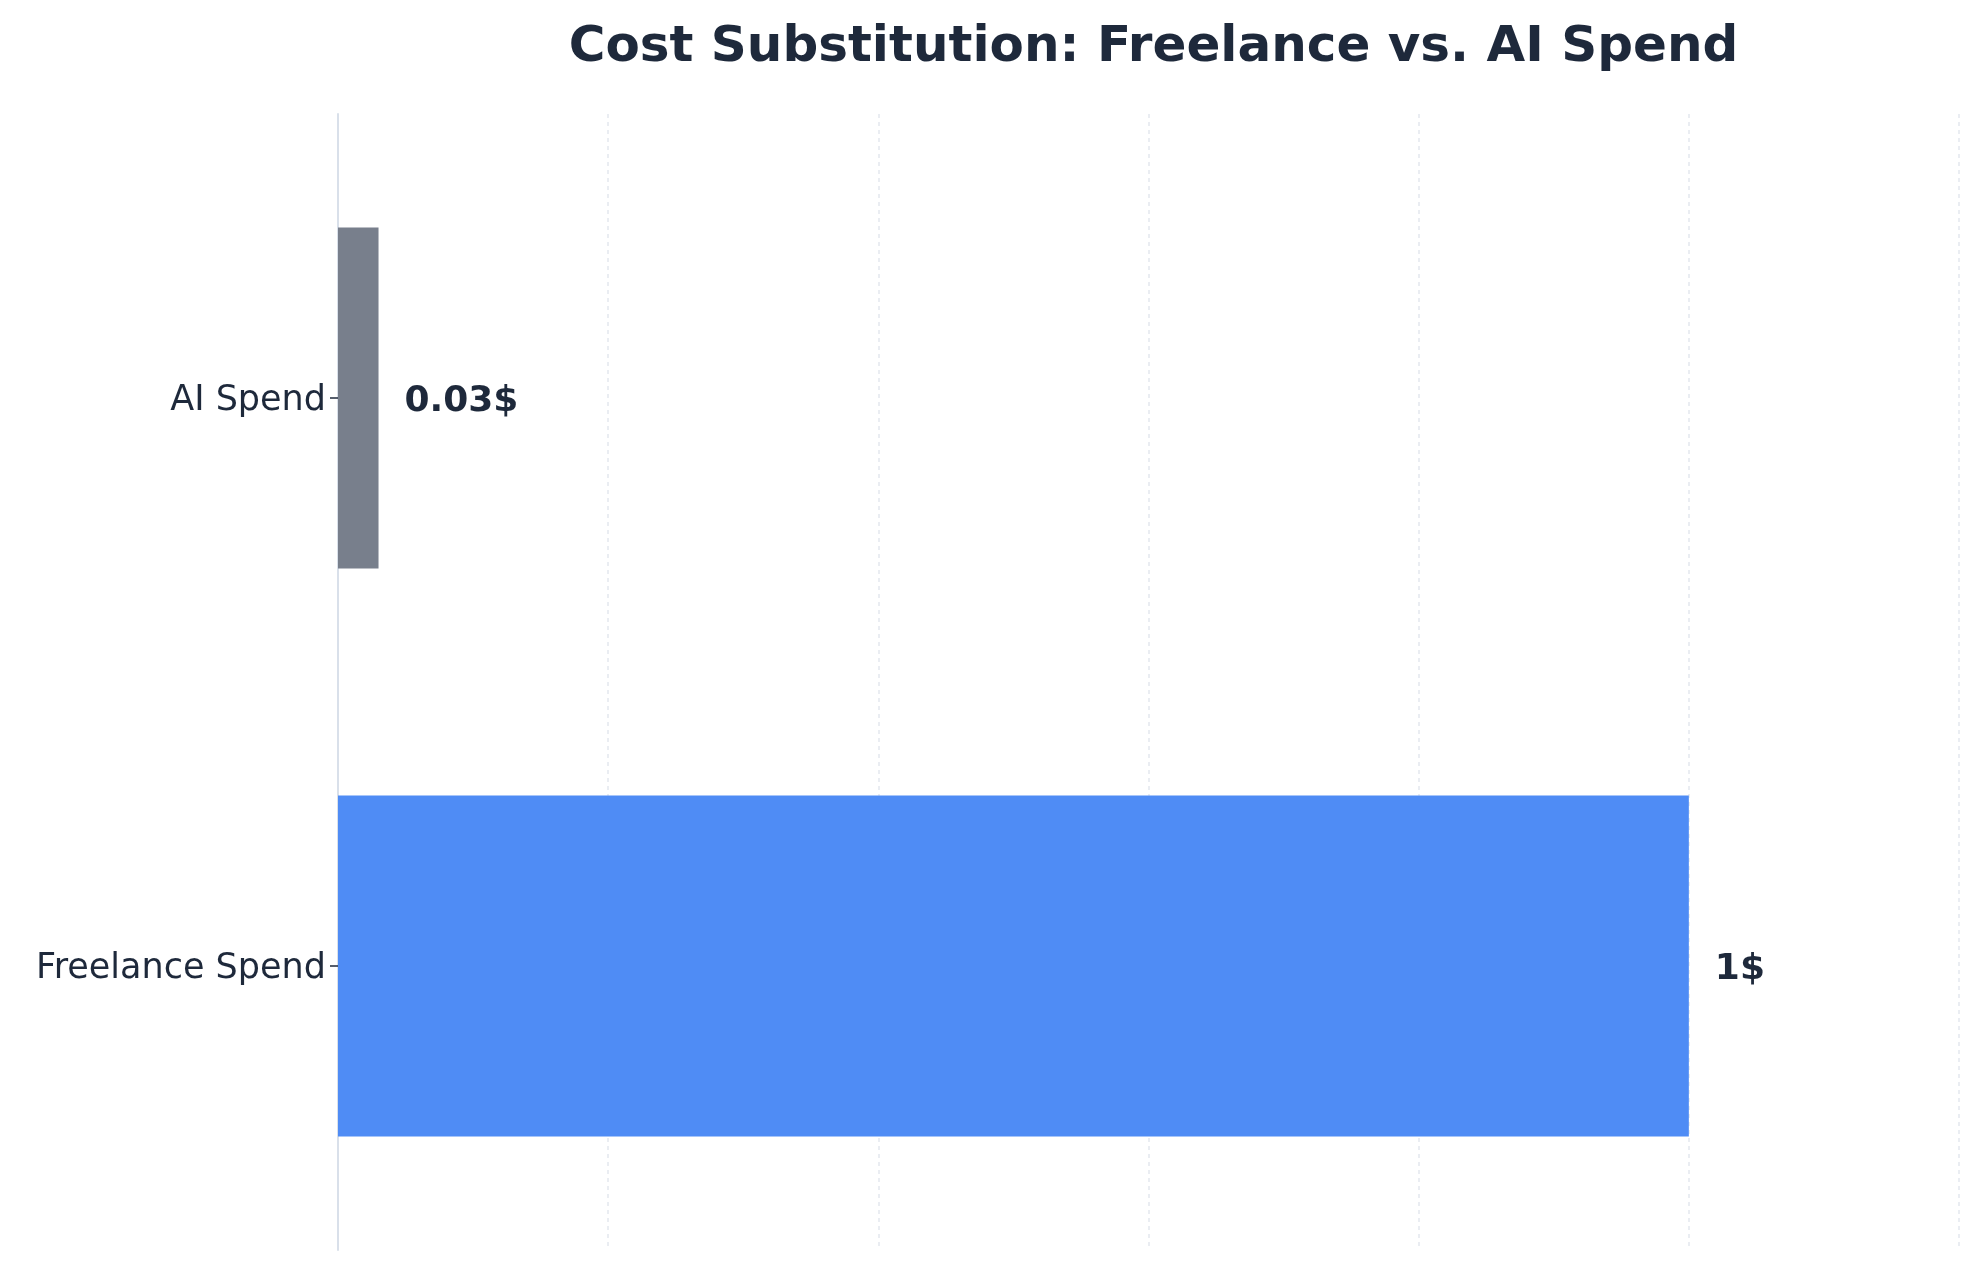 Image resolution: width=1979 pixels, height=1268 pixels. Describe the element at coordinates (461, 398) in the screenshot. I see `data-label: 0.03$` at that location.